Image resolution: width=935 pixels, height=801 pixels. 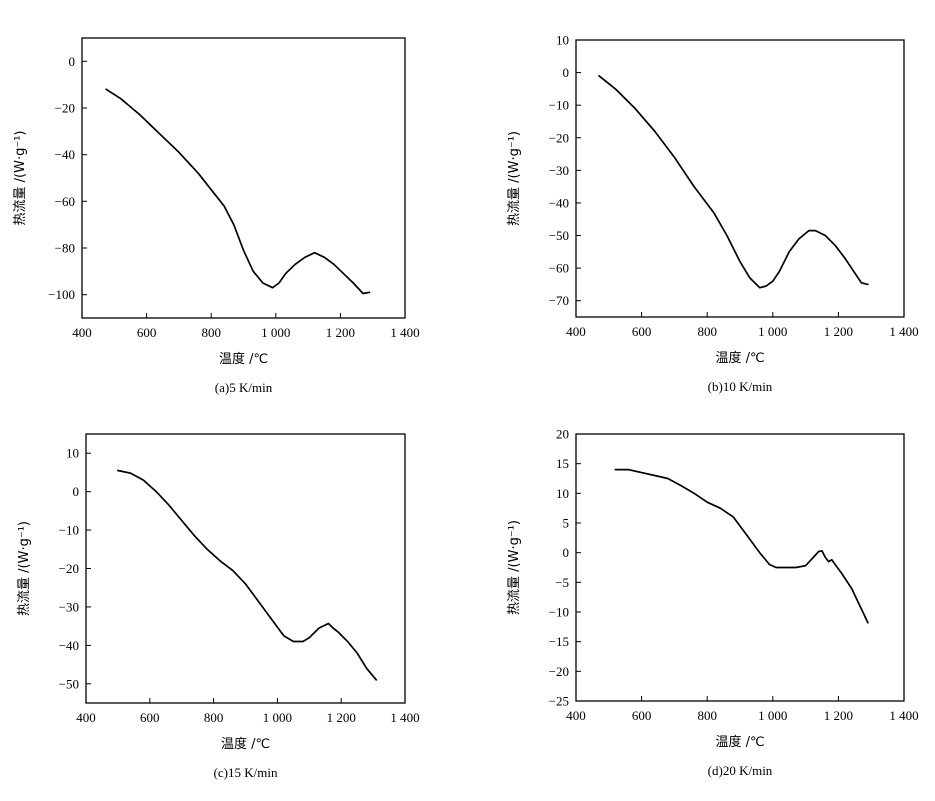 I want to click on chart-caption: (a)5 K/min, so click(x=244, y=387).